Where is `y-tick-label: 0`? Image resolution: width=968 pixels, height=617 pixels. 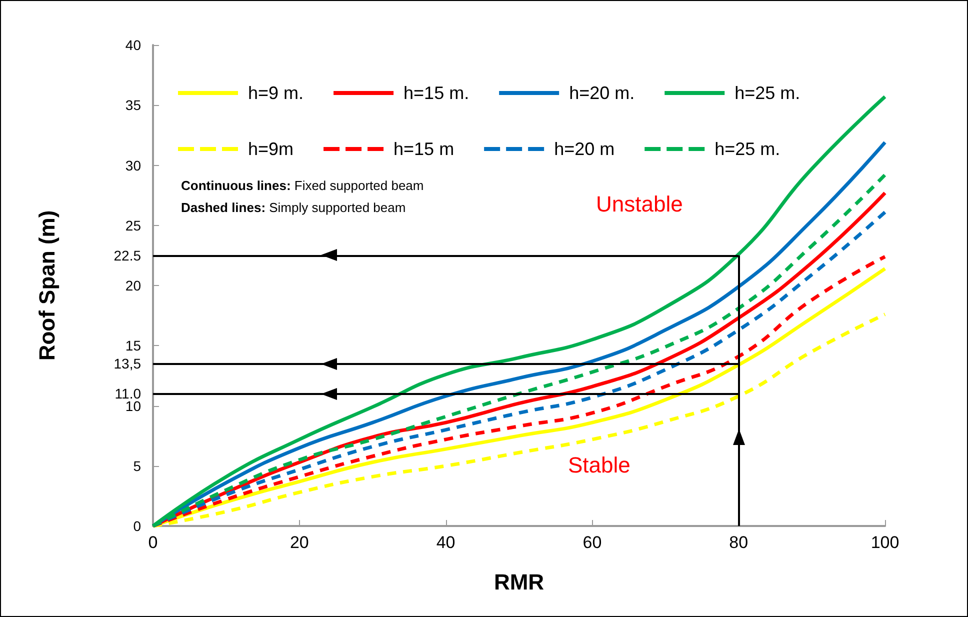
y-tick-label: 0 is located at coordinates (137, 526).